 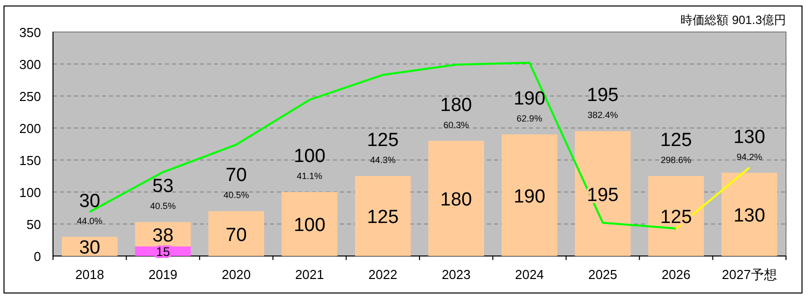 What do you see at coordinates (383, 274) in the screenshot?
I see `x-tick-label: 2022` at bounding box center [383, 274].